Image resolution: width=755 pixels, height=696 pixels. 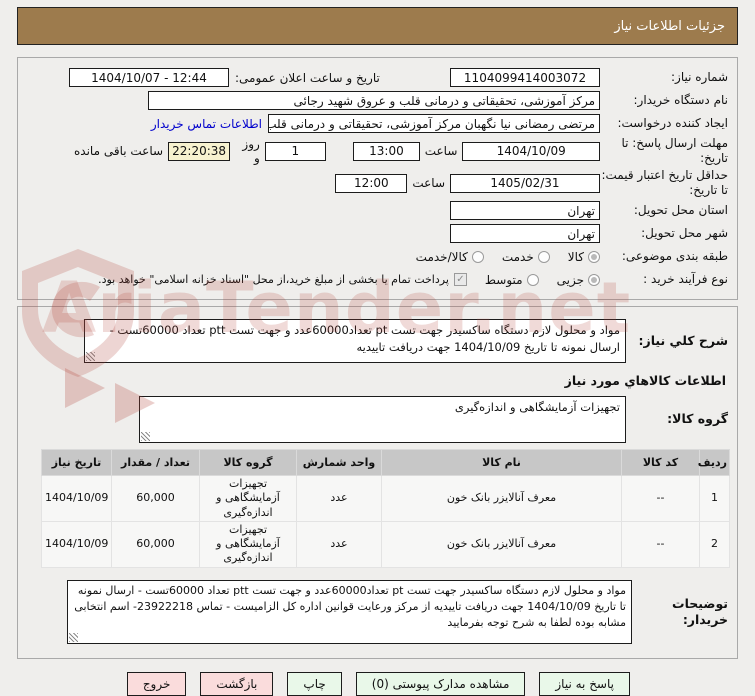 What do you see at coordinates (669, 26) in the screenshot?
I see `page-title: جزئیات اطلاعات نیاز` at bounding box center [669, 26].